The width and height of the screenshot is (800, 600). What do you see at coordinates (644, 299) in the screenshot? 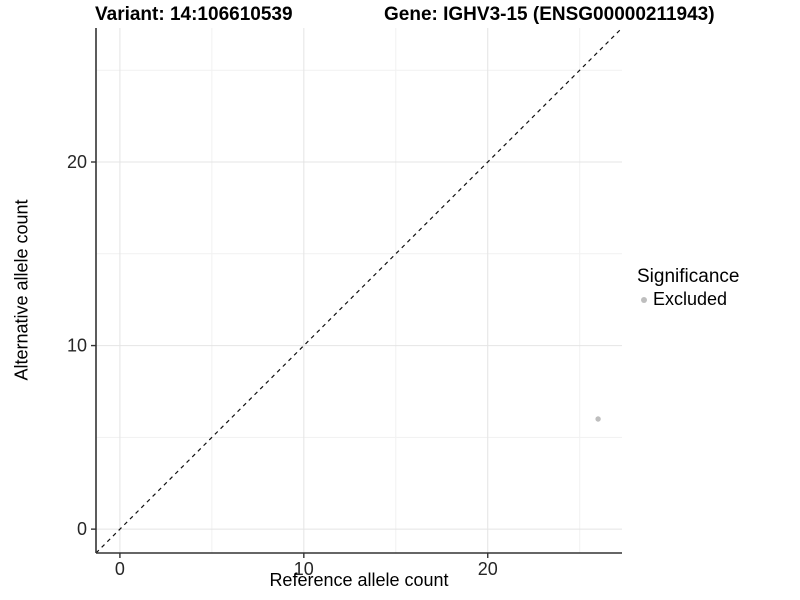
I see `legend-key-dot-icon` at bounding box center [644, 299].